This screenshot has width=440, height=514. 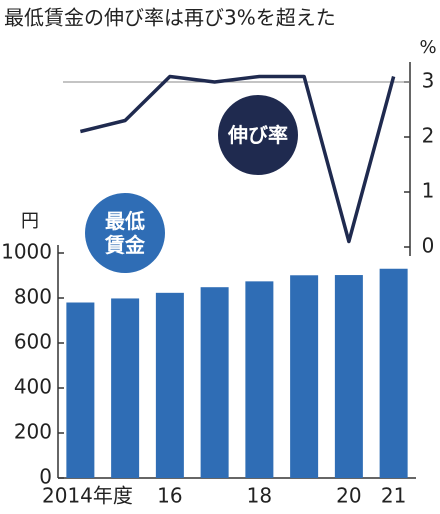 What do you see at coordinates (33, 432) in the screenshot?
I see `y-tick-label: 200` at bounding box center [33, 432].